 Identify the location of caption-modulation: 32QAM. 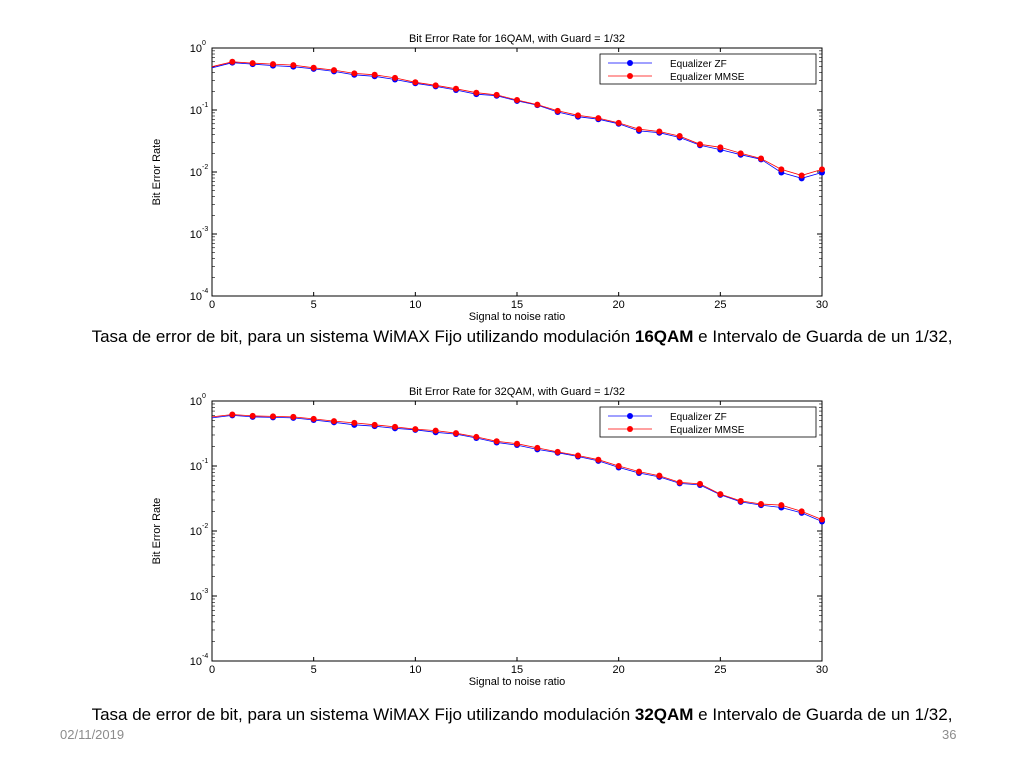
(664, 714).